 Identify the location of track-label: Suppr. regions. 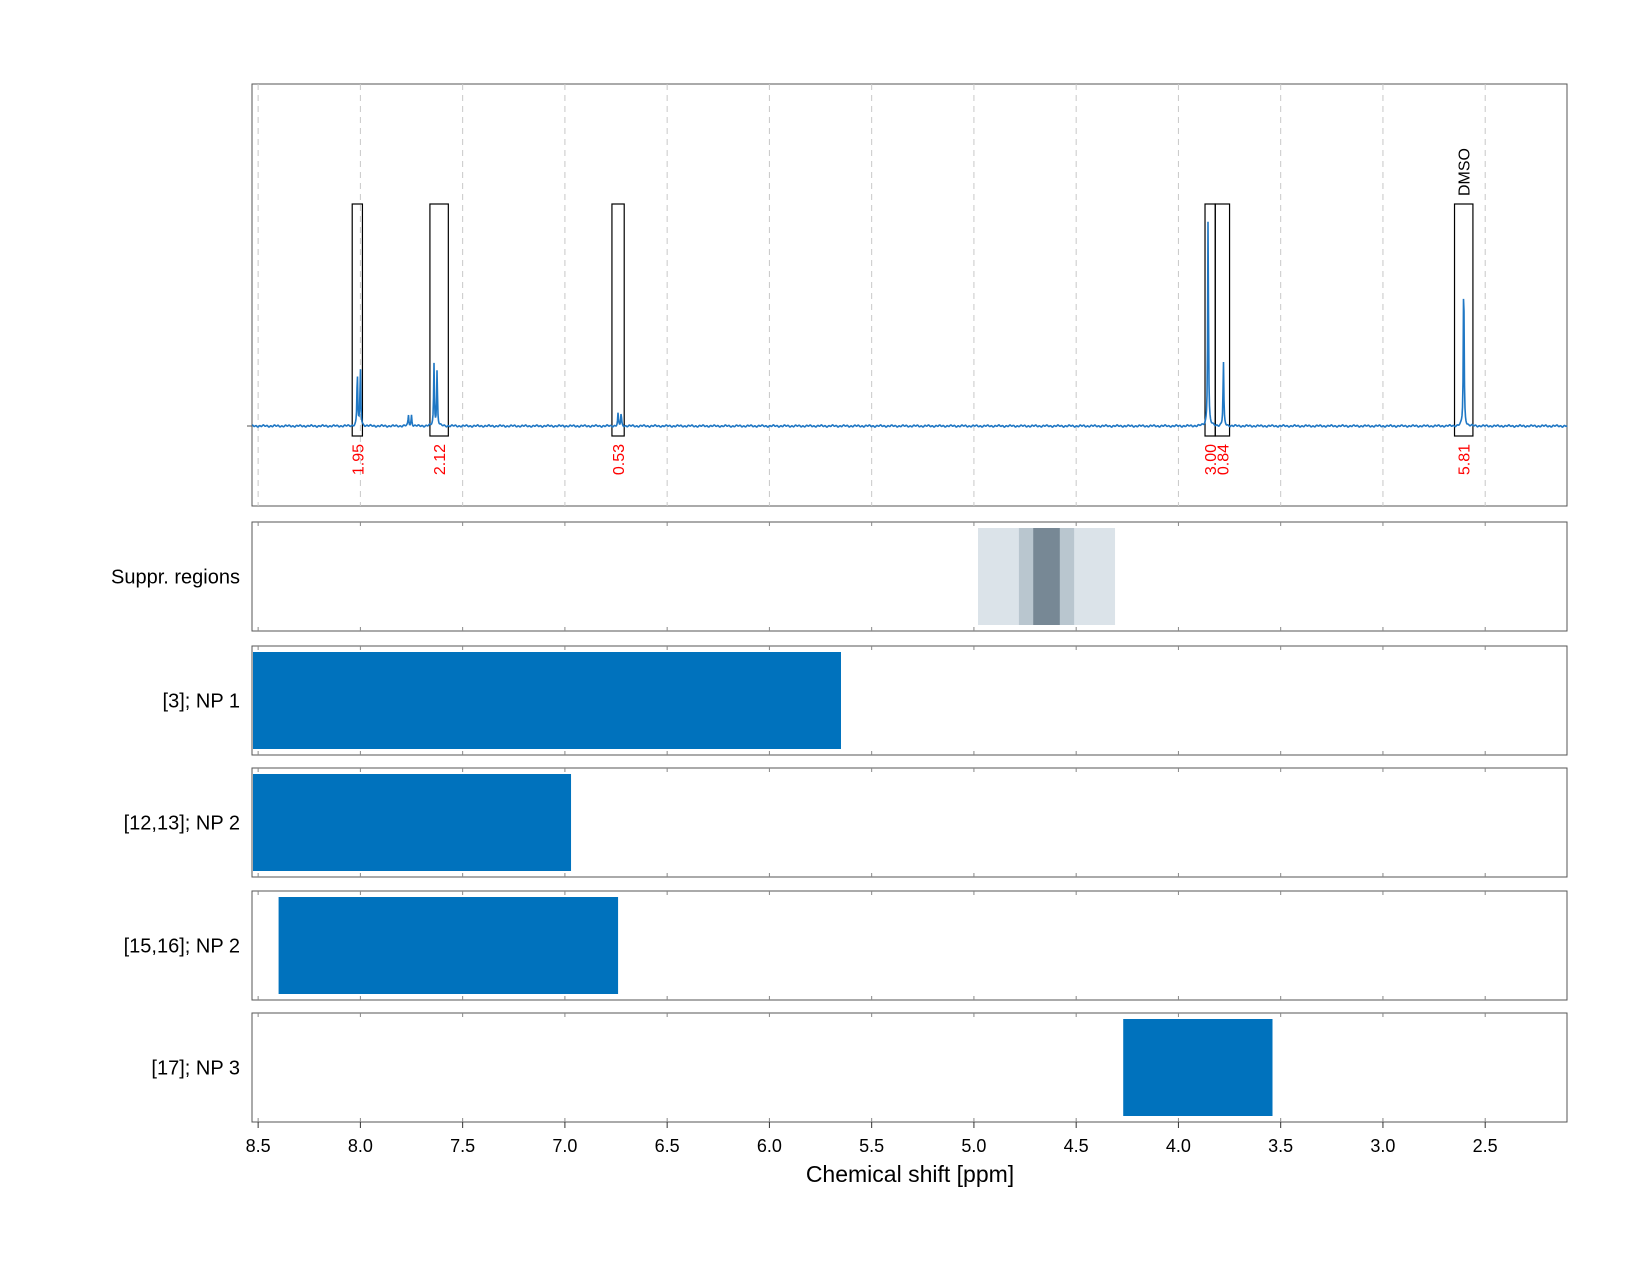
(175, 578).